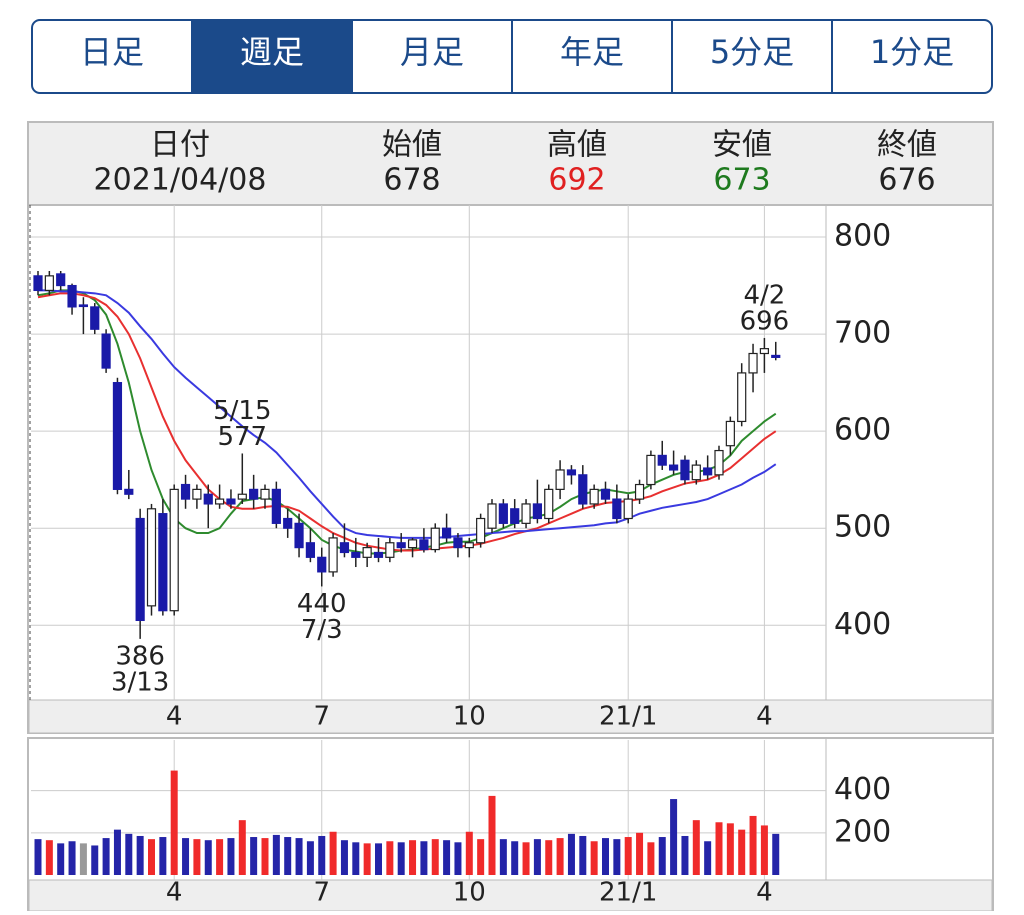 This screenshot has width=1024, height=915. What do you see at coordinates (112, 52) in the screenshot?
I see `tab: 日足` at bounding box center [112, 52].